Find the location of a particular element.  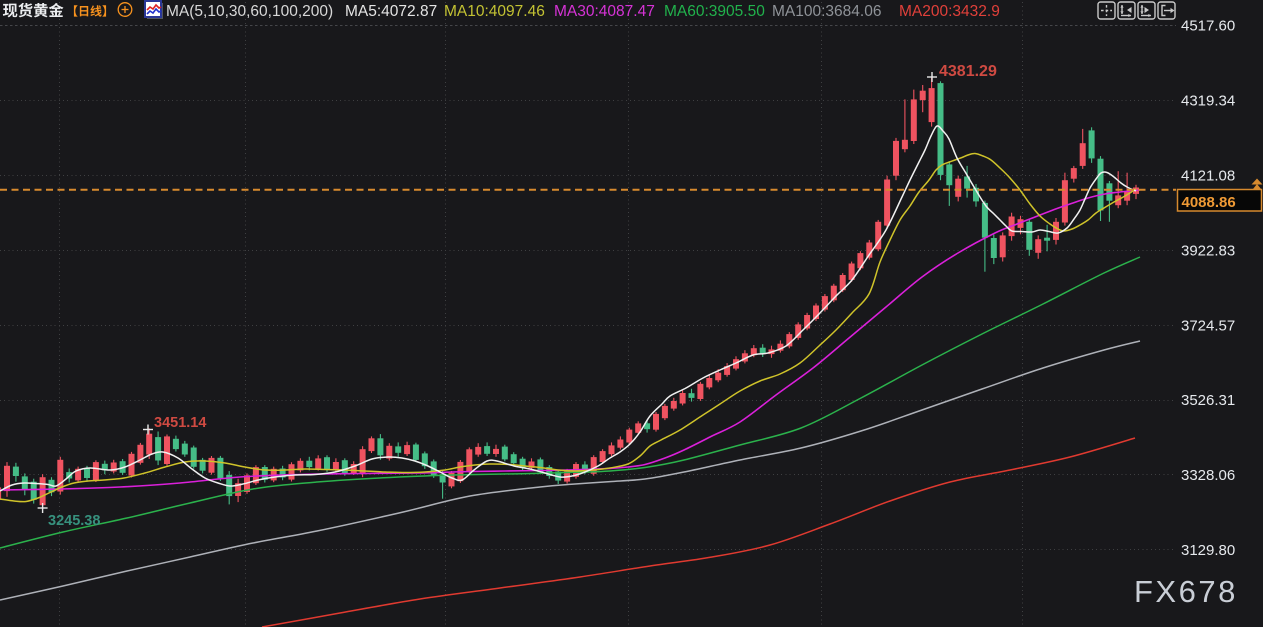

svg-text: MA(5,10,30,60,100,200) is located at coordinates (249, 11).